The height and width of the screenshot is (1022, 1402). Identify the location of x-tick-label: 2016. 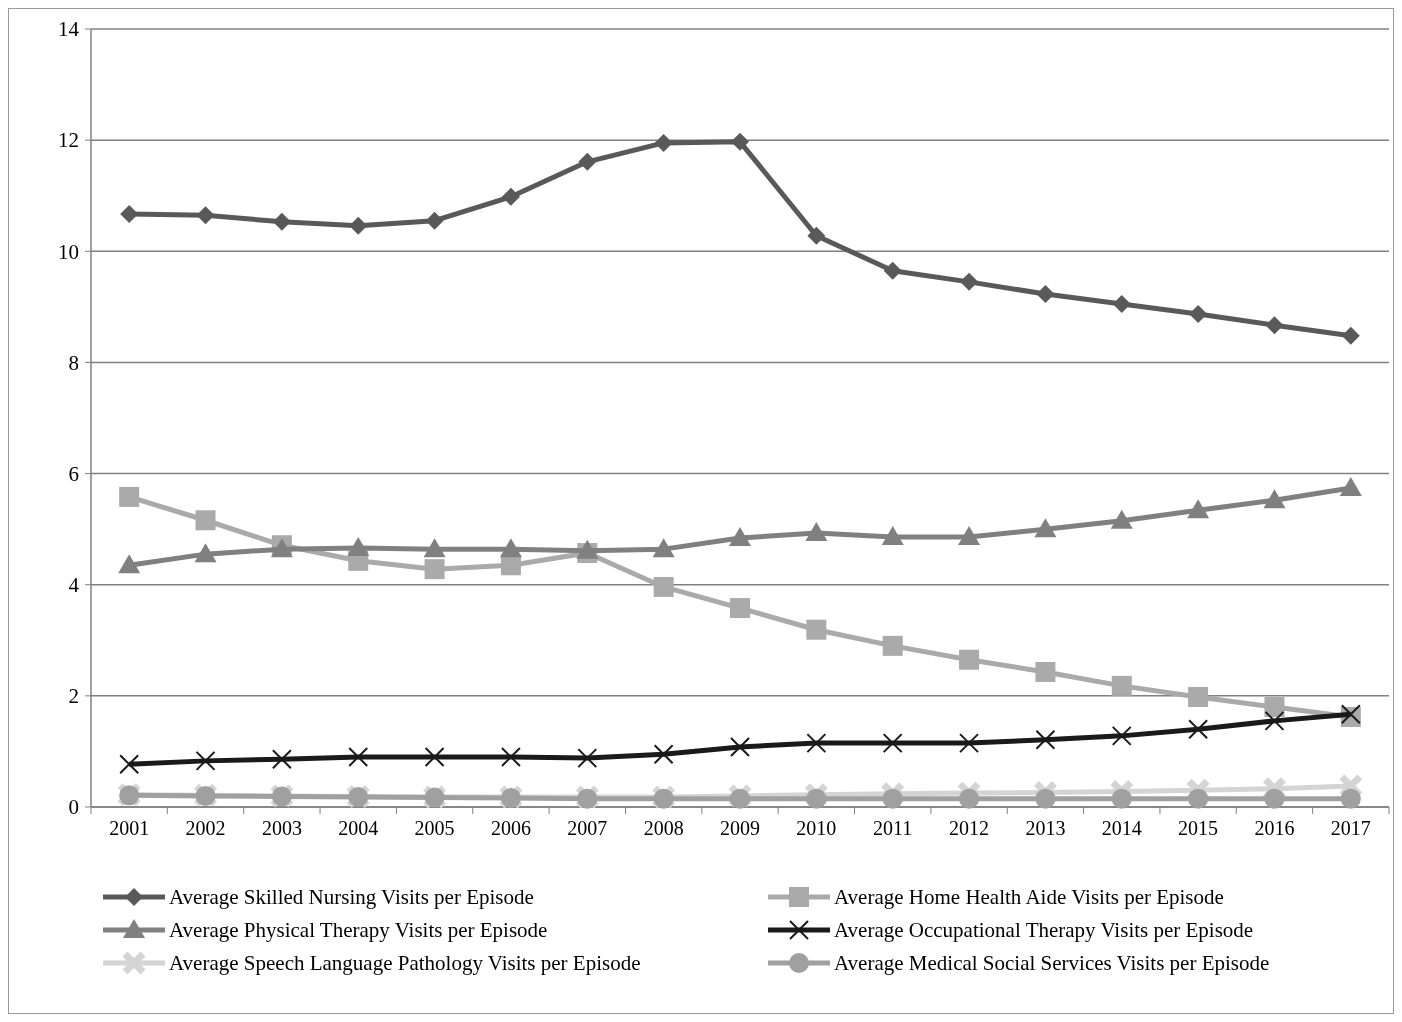
(1274, 828).